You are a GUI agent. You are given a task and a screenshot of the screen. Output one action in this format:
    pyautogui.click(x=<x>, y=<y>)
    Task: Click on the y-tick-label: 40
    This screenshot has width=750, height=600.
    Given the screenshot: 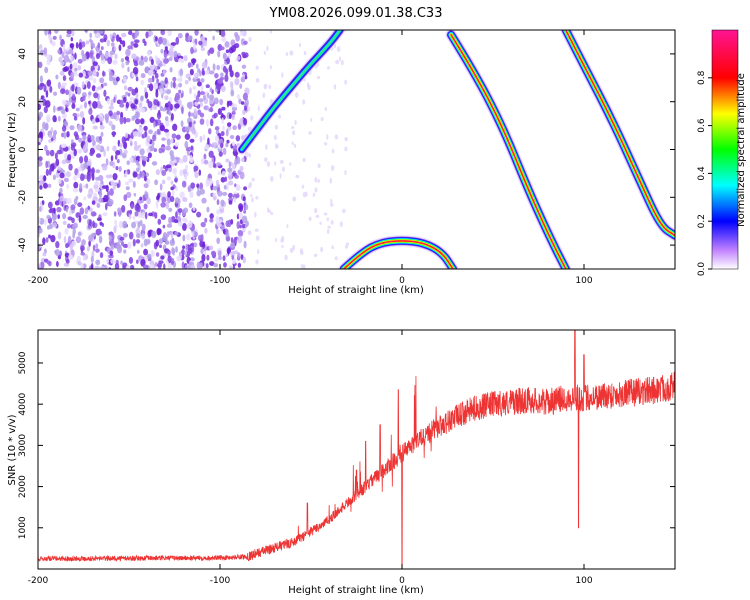 What is the action you would take?
    pyautogui.click(x=23, y=54)
    